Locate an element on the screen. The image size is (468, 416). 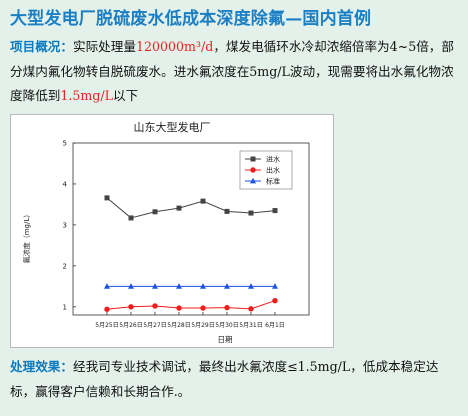
x-tick-label: 5月27日 is located at coordinates (154, 325).